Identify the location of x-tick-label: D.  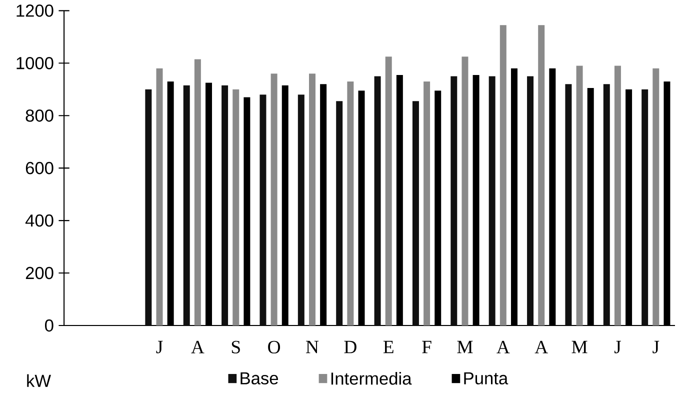
(350, 347).